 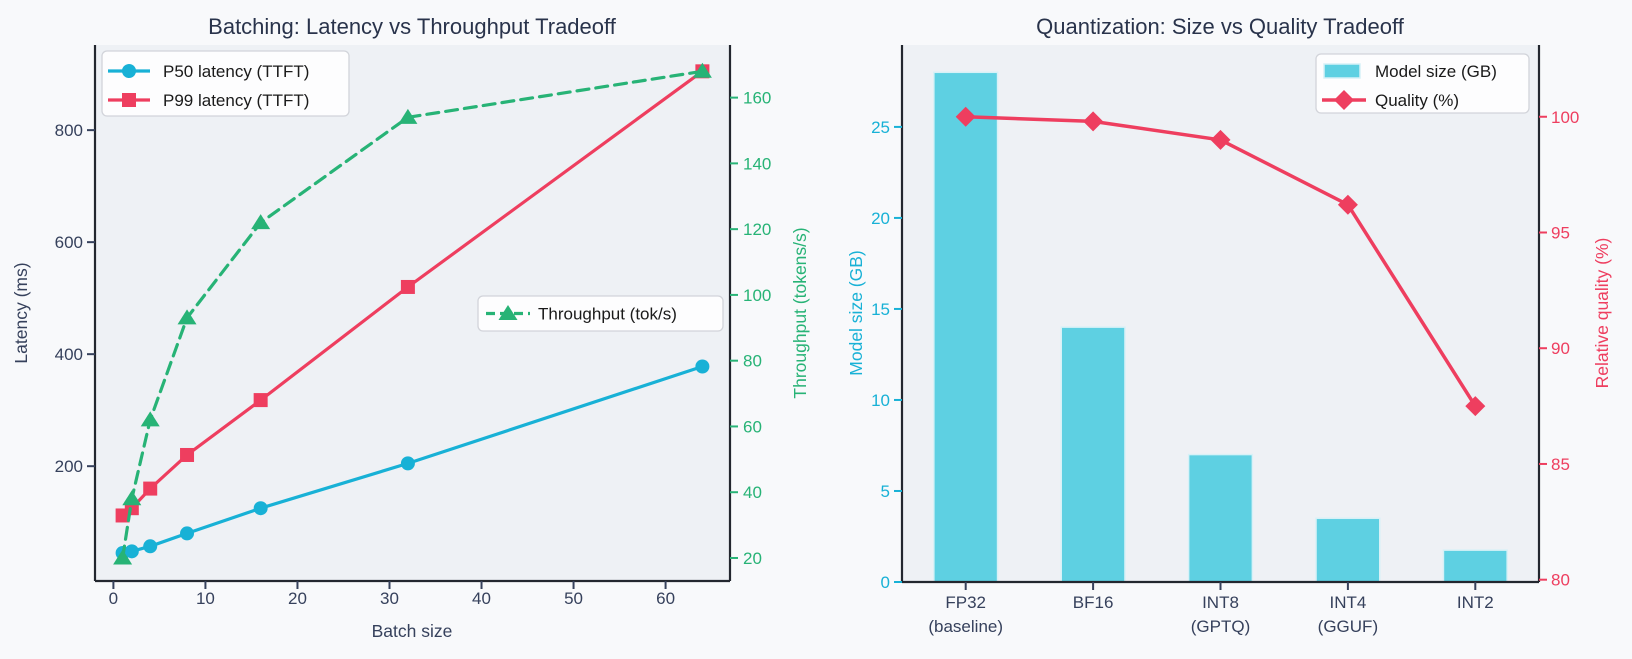 What do you see at coordinates (965, 626) in the screenshot?
I see `category-tick-label: (baseline)` at bounding box center [965, 626].